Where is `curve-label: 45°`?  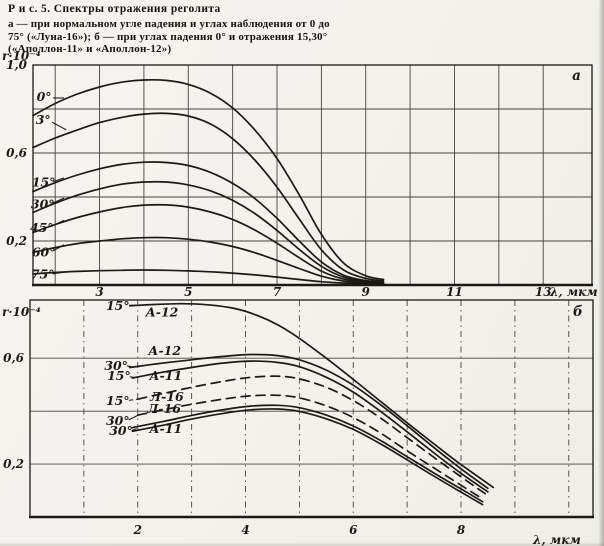 curve-label: 45° is located at coordinates (42, 227).